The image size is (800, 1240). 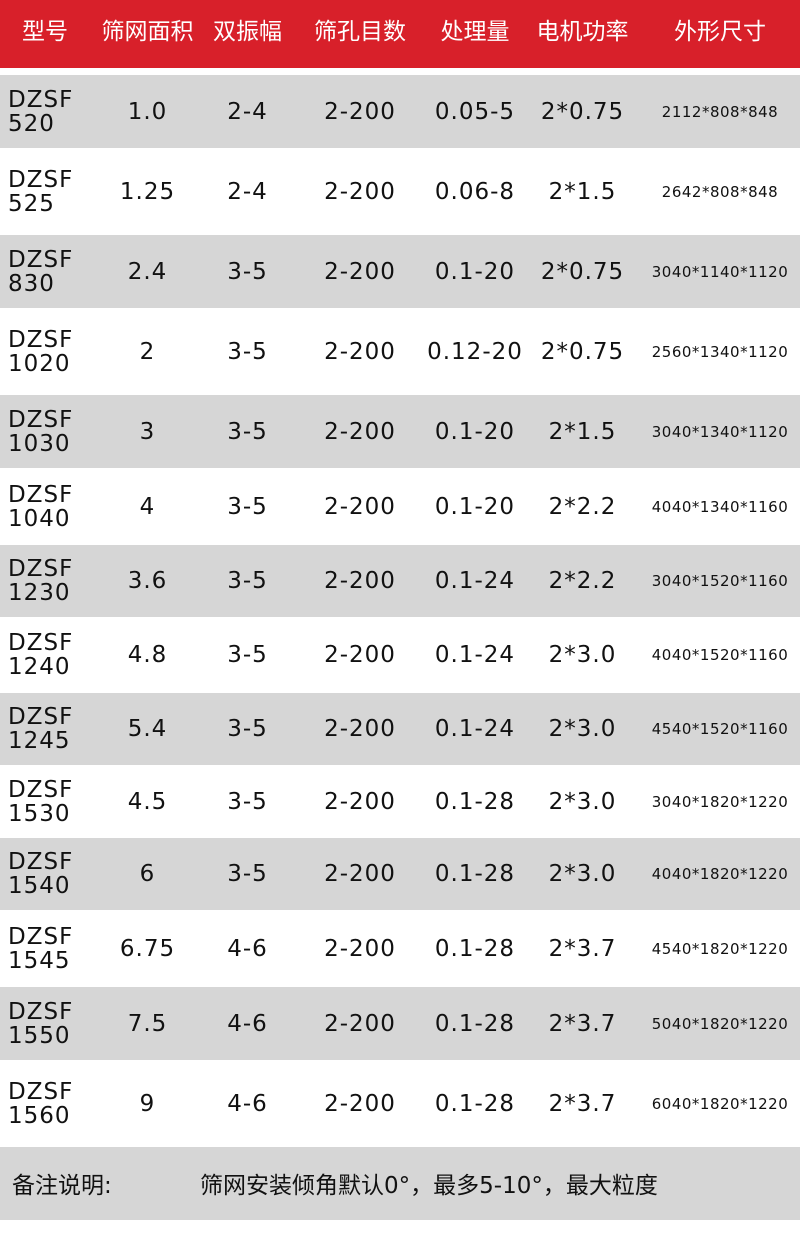 I want to click on cell-model: DZSF 525, so click(x=48, y=191).